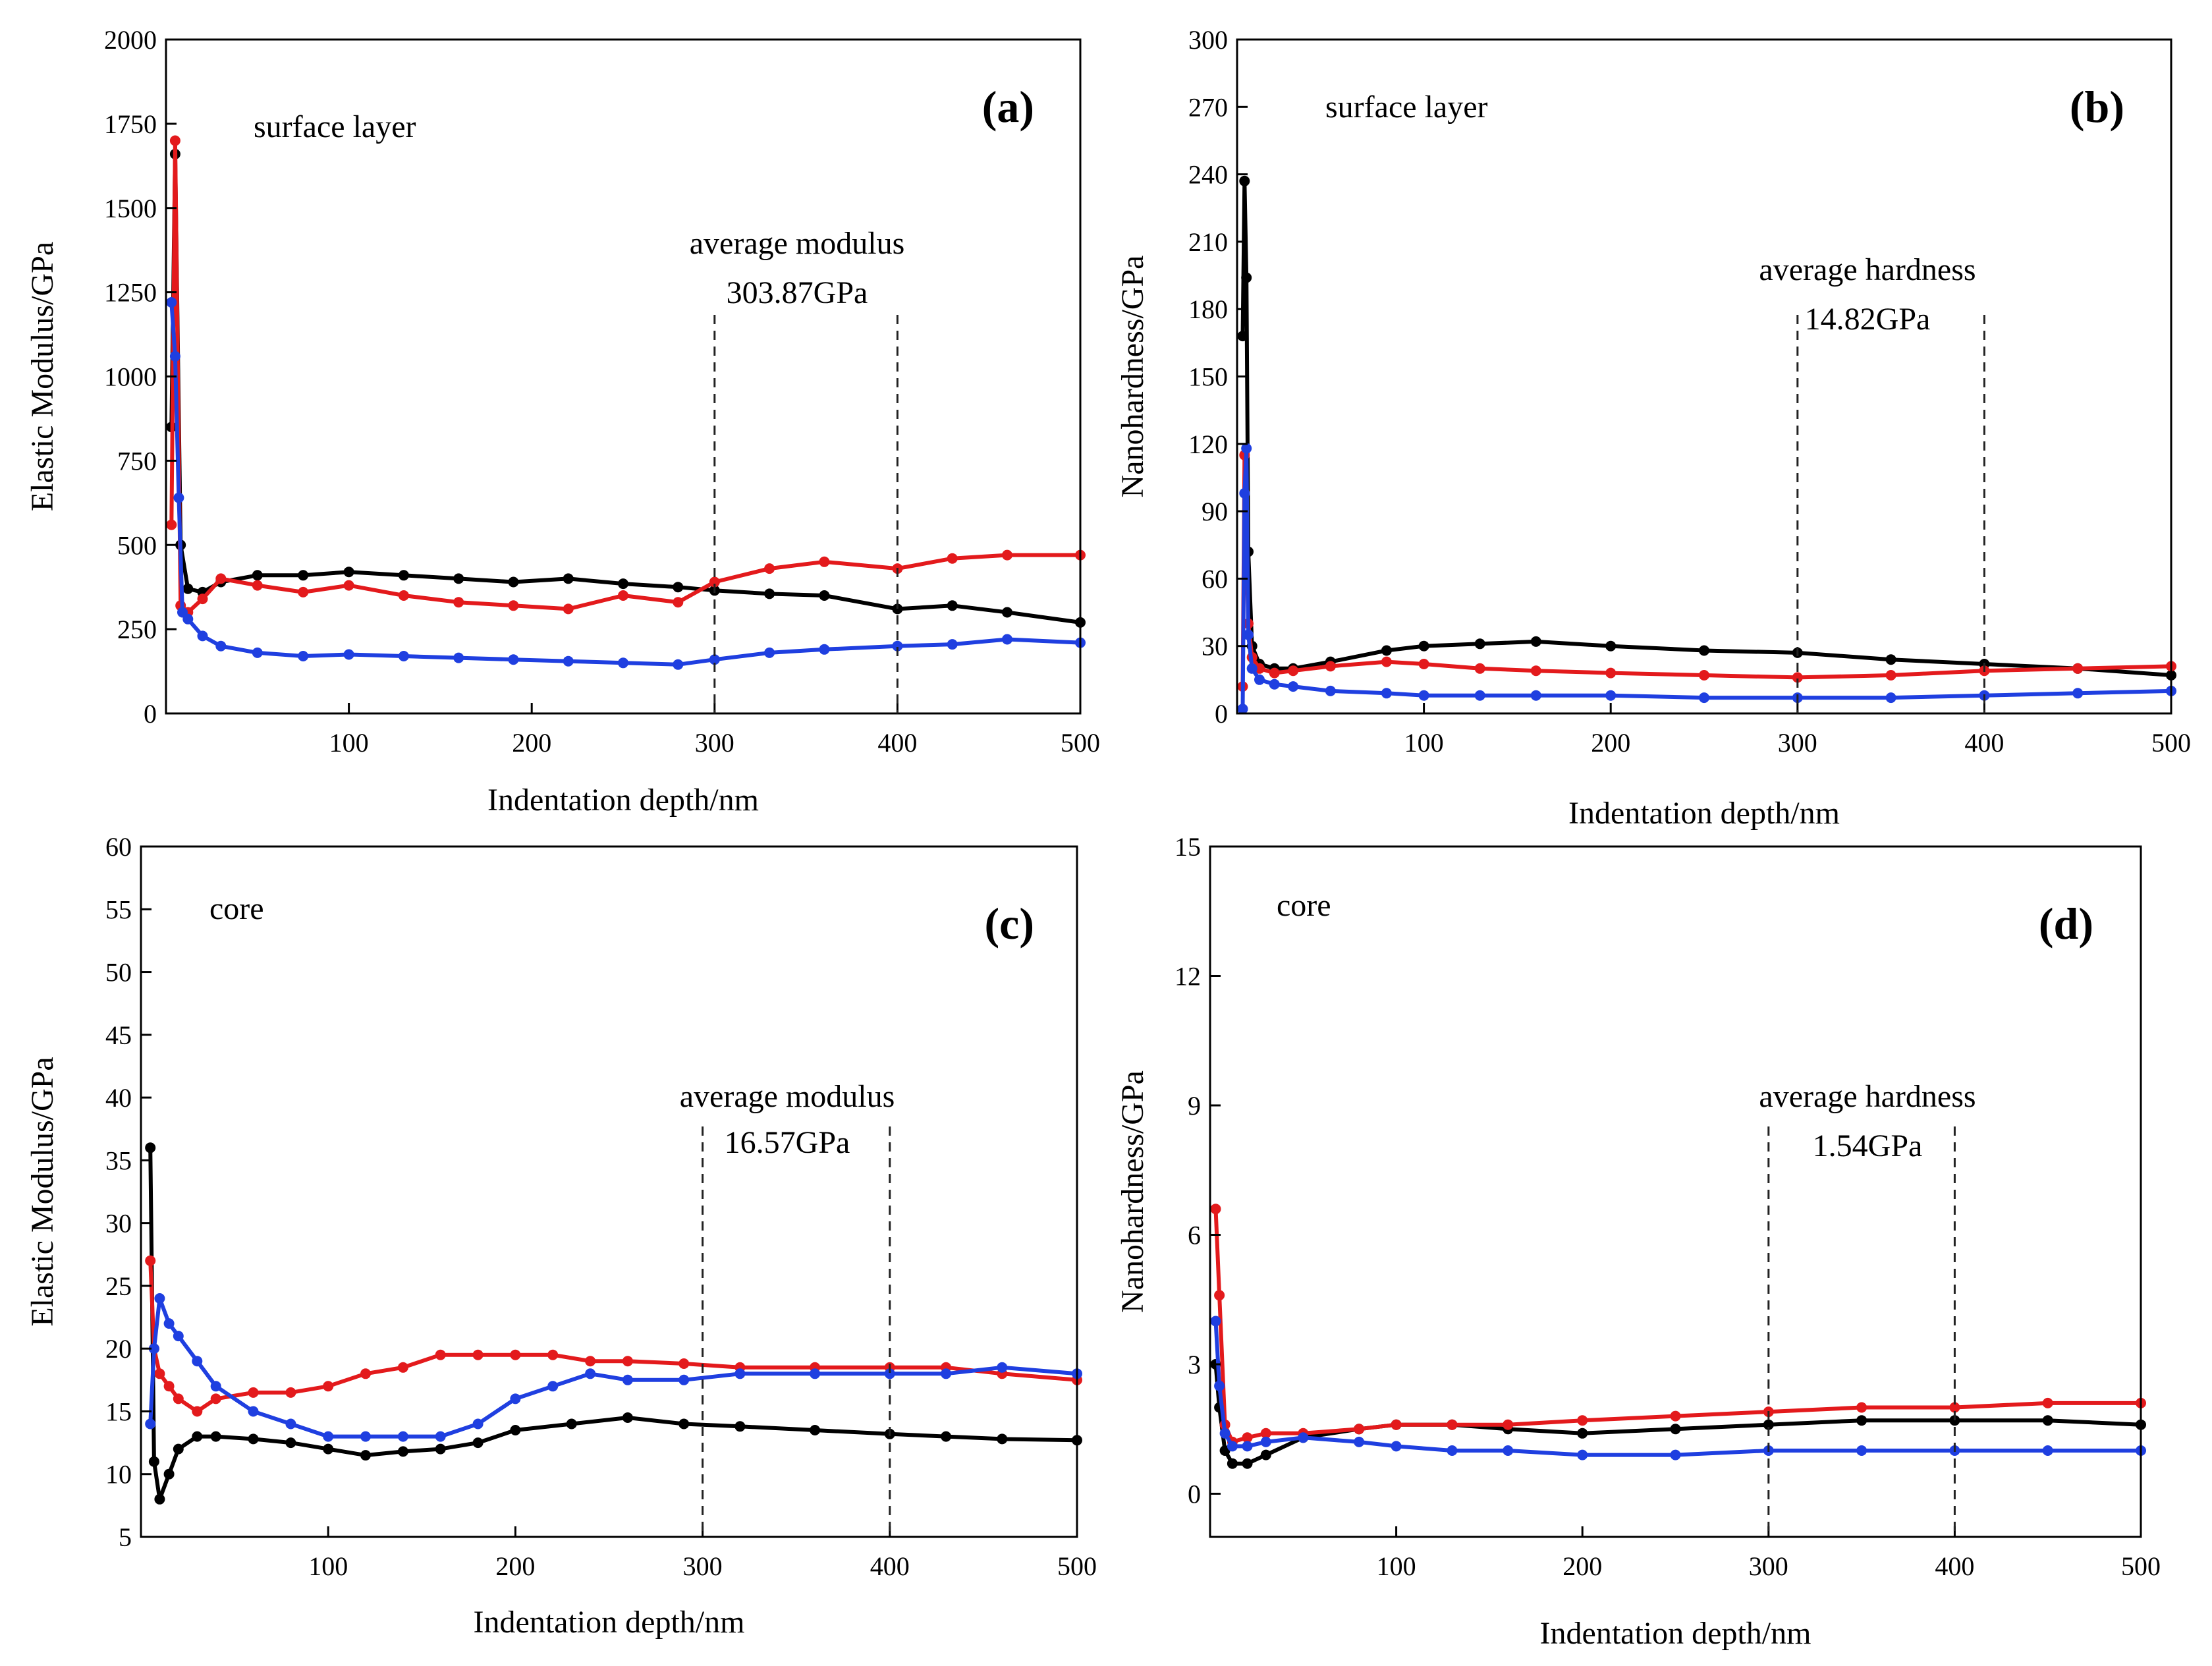  I want to click on y-tick-label: 1000, so click(130, 377).